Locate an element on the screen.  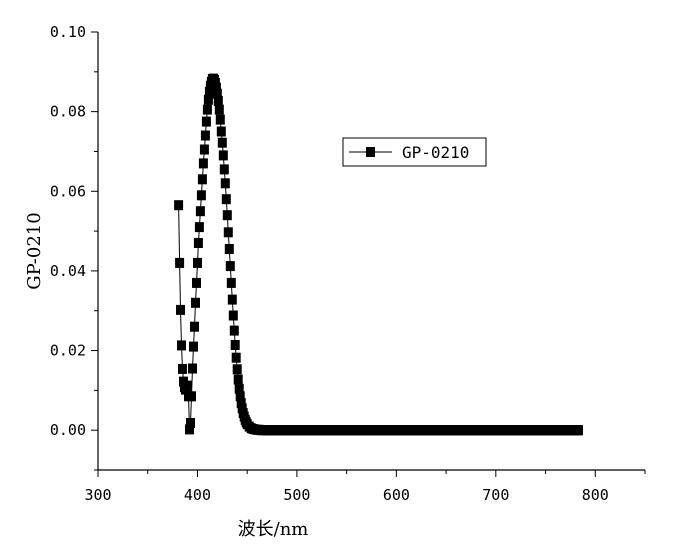
y-tick-label: 0.04 is located at coordinates (68, 271).